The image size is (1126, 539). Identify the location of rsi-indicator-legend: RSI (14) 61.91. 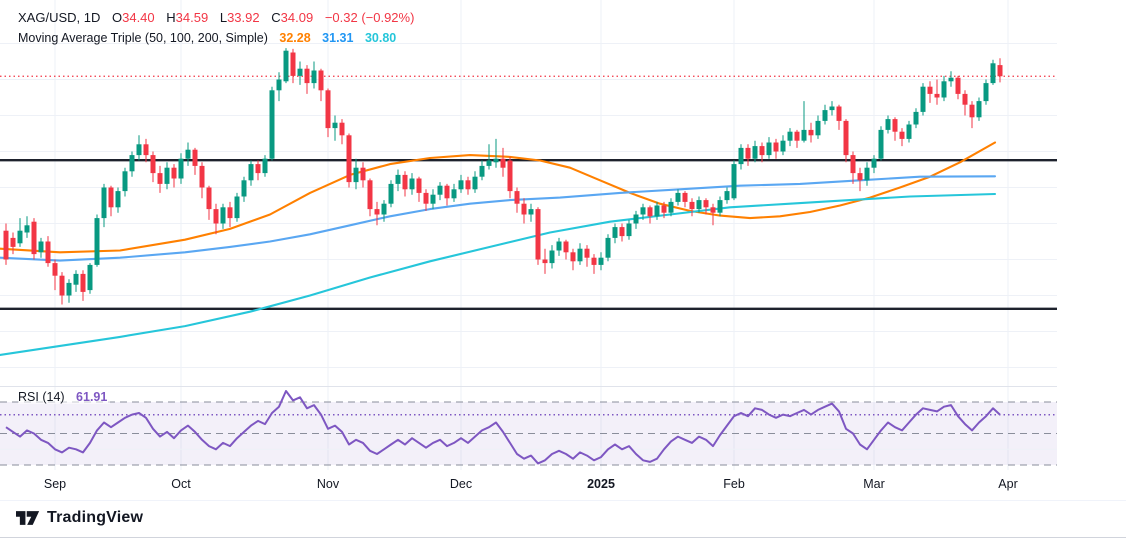
(64, 397).